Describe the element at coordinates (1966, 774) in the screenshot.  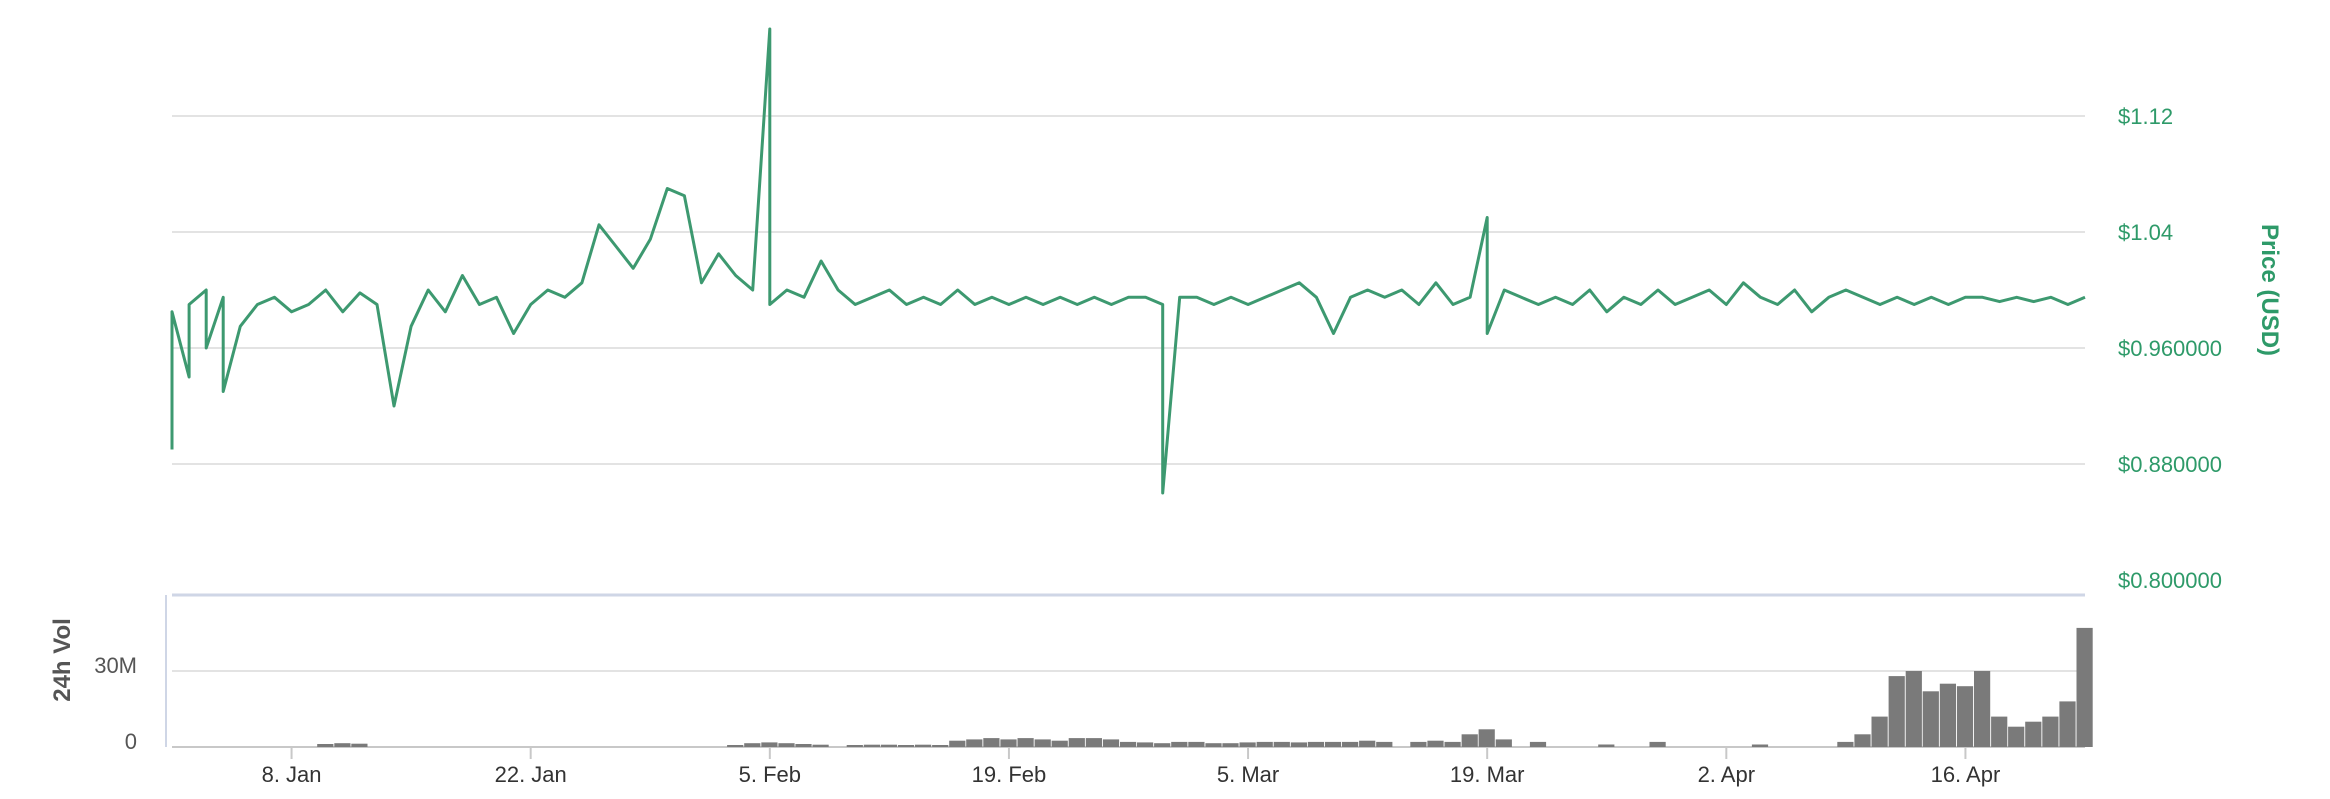
I see `date-tick-label: 16. Apr` at that location.